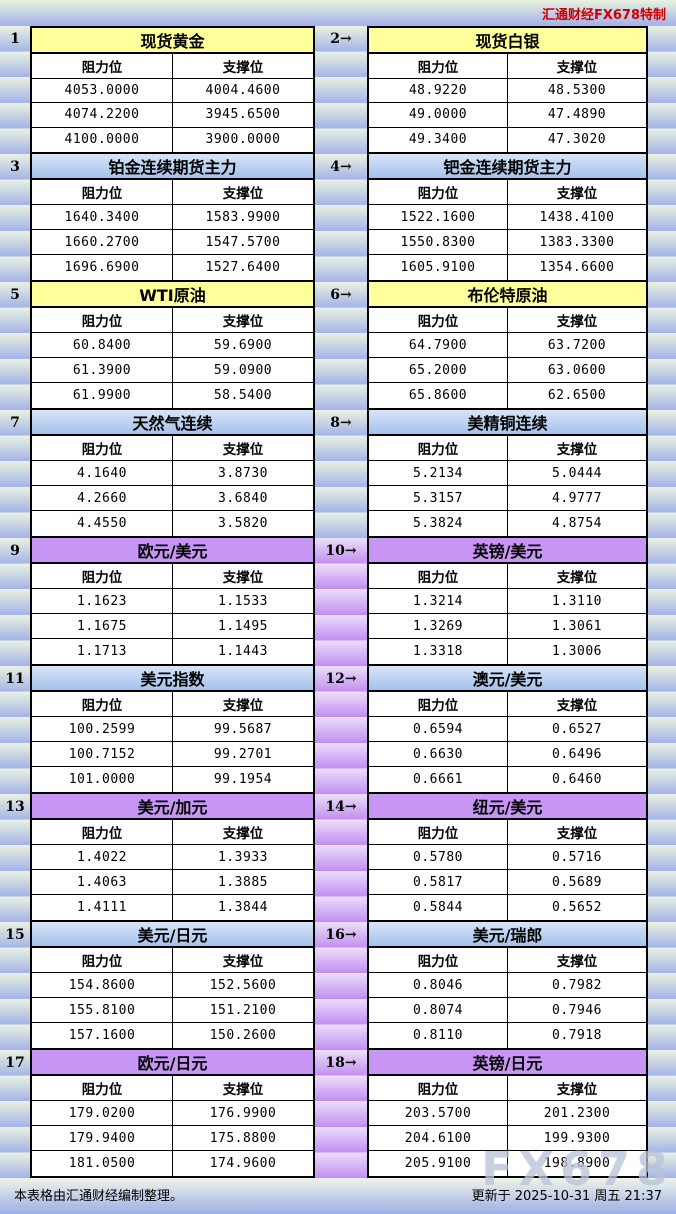 The image size is (676, 1214). I want to click on panel-data-row: 4053.0000 4004.4600, so click(172, 90).